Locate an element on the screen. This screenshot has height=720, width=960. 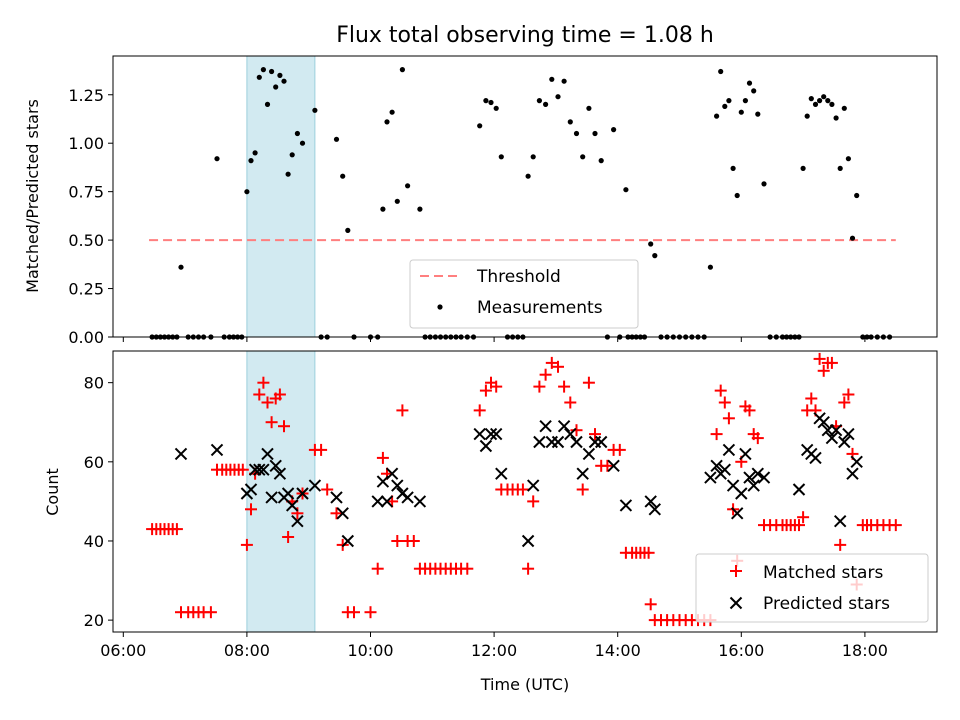
bottom-x-tick-label: 16:00 is located at coordinates (741, 650).